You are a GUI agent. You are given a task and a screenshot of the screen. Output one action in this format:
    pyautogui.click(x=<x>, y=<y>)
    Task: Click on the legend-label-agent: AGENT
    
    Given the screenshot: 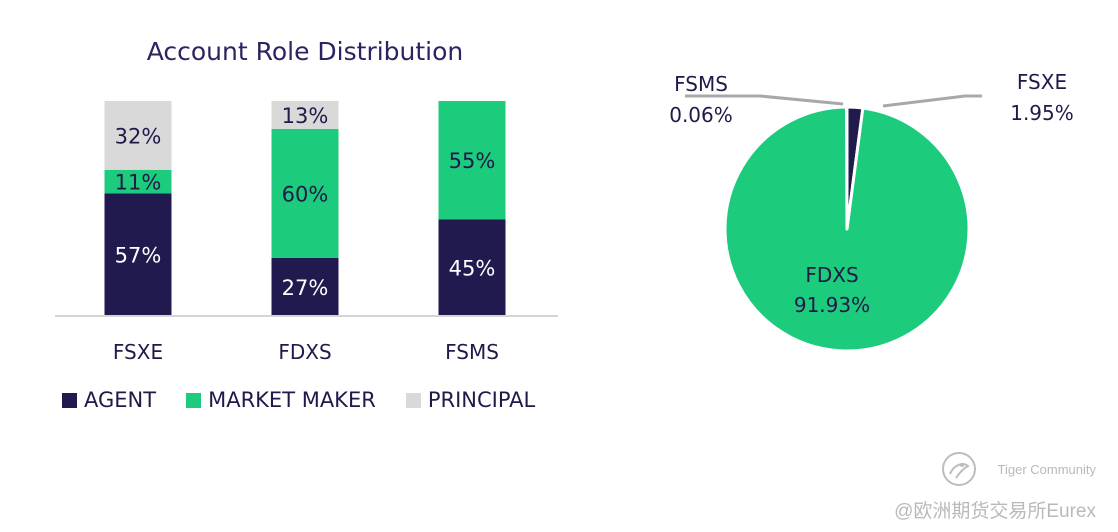 What is the action you would take?
    pyautogui.click(x=120, y=400)
    